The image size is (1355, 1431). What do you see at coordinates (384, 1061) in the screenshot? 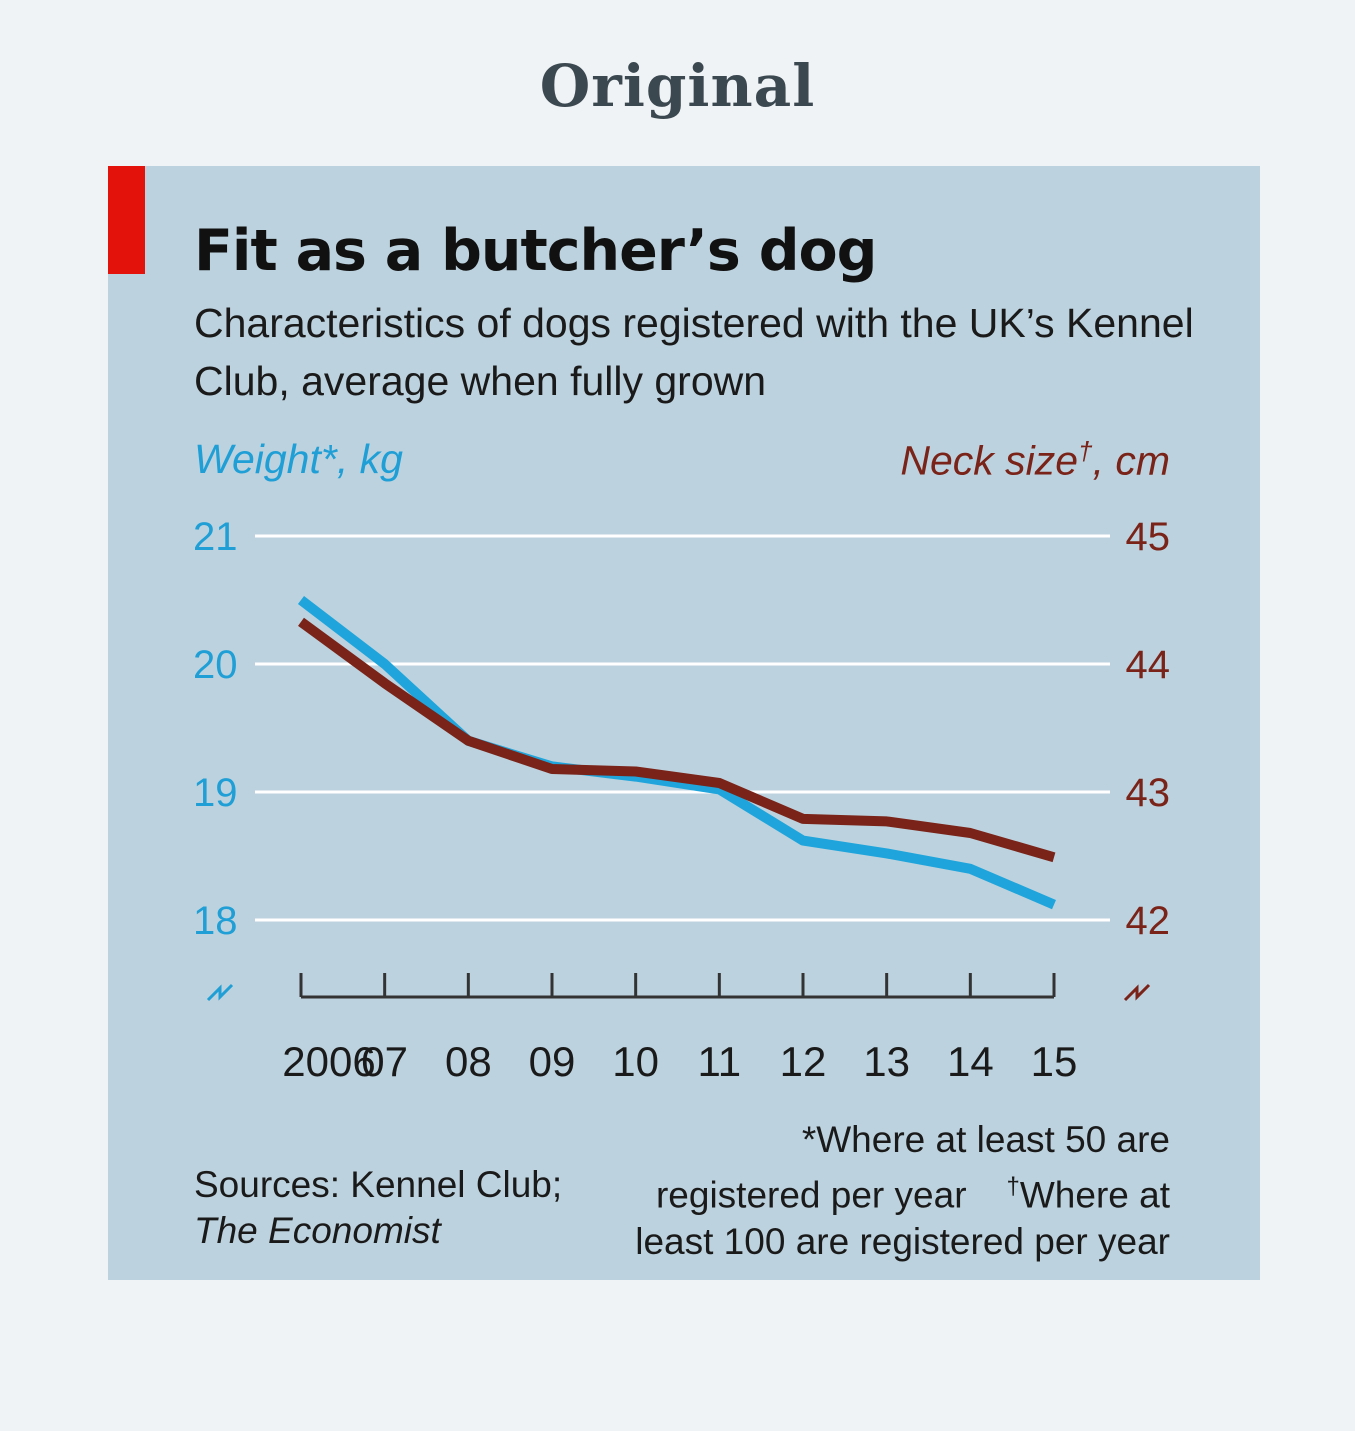
I see `x-tick-label: 07` at bounding box center [384, 1061].